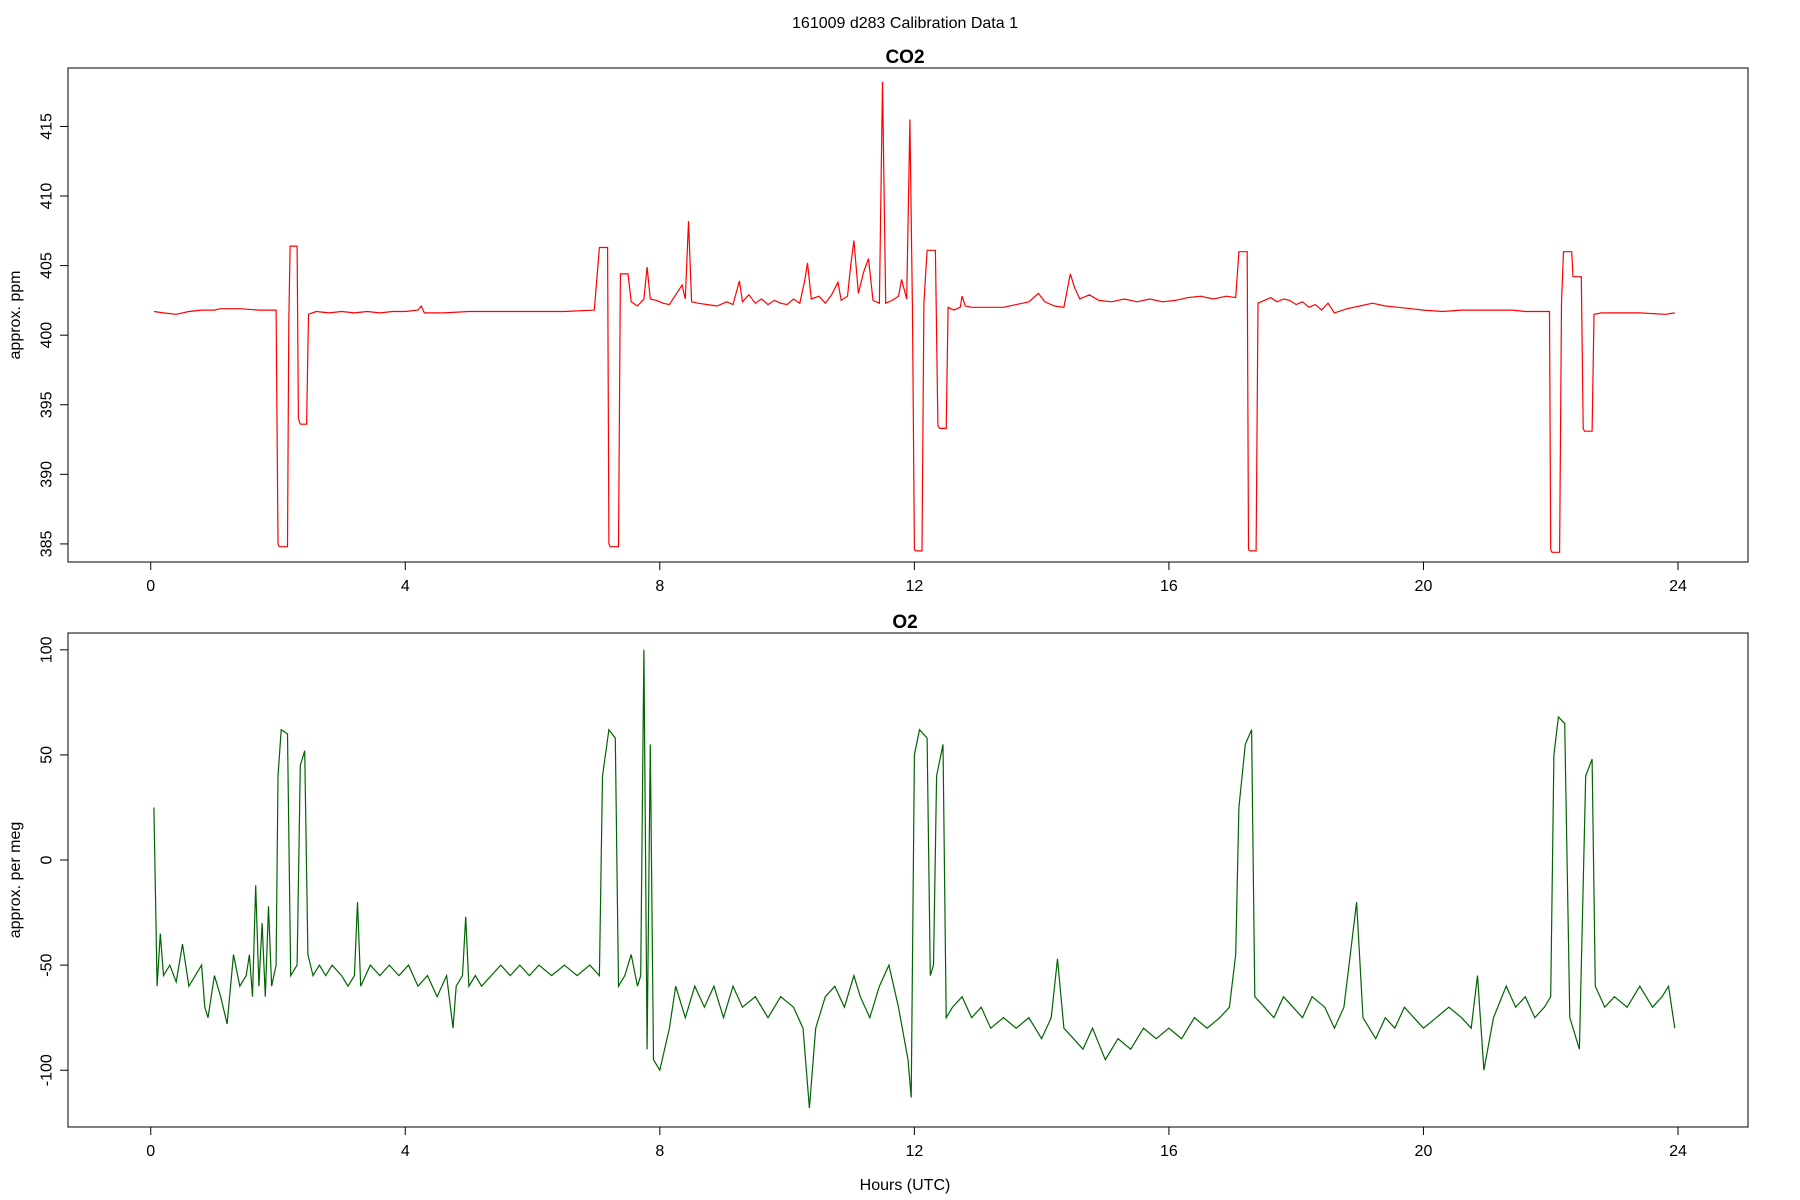 The height and width of the screenshot is (1200, 1800). I want to click on o2-y-tick-label-0: 100, so click(47, 649).